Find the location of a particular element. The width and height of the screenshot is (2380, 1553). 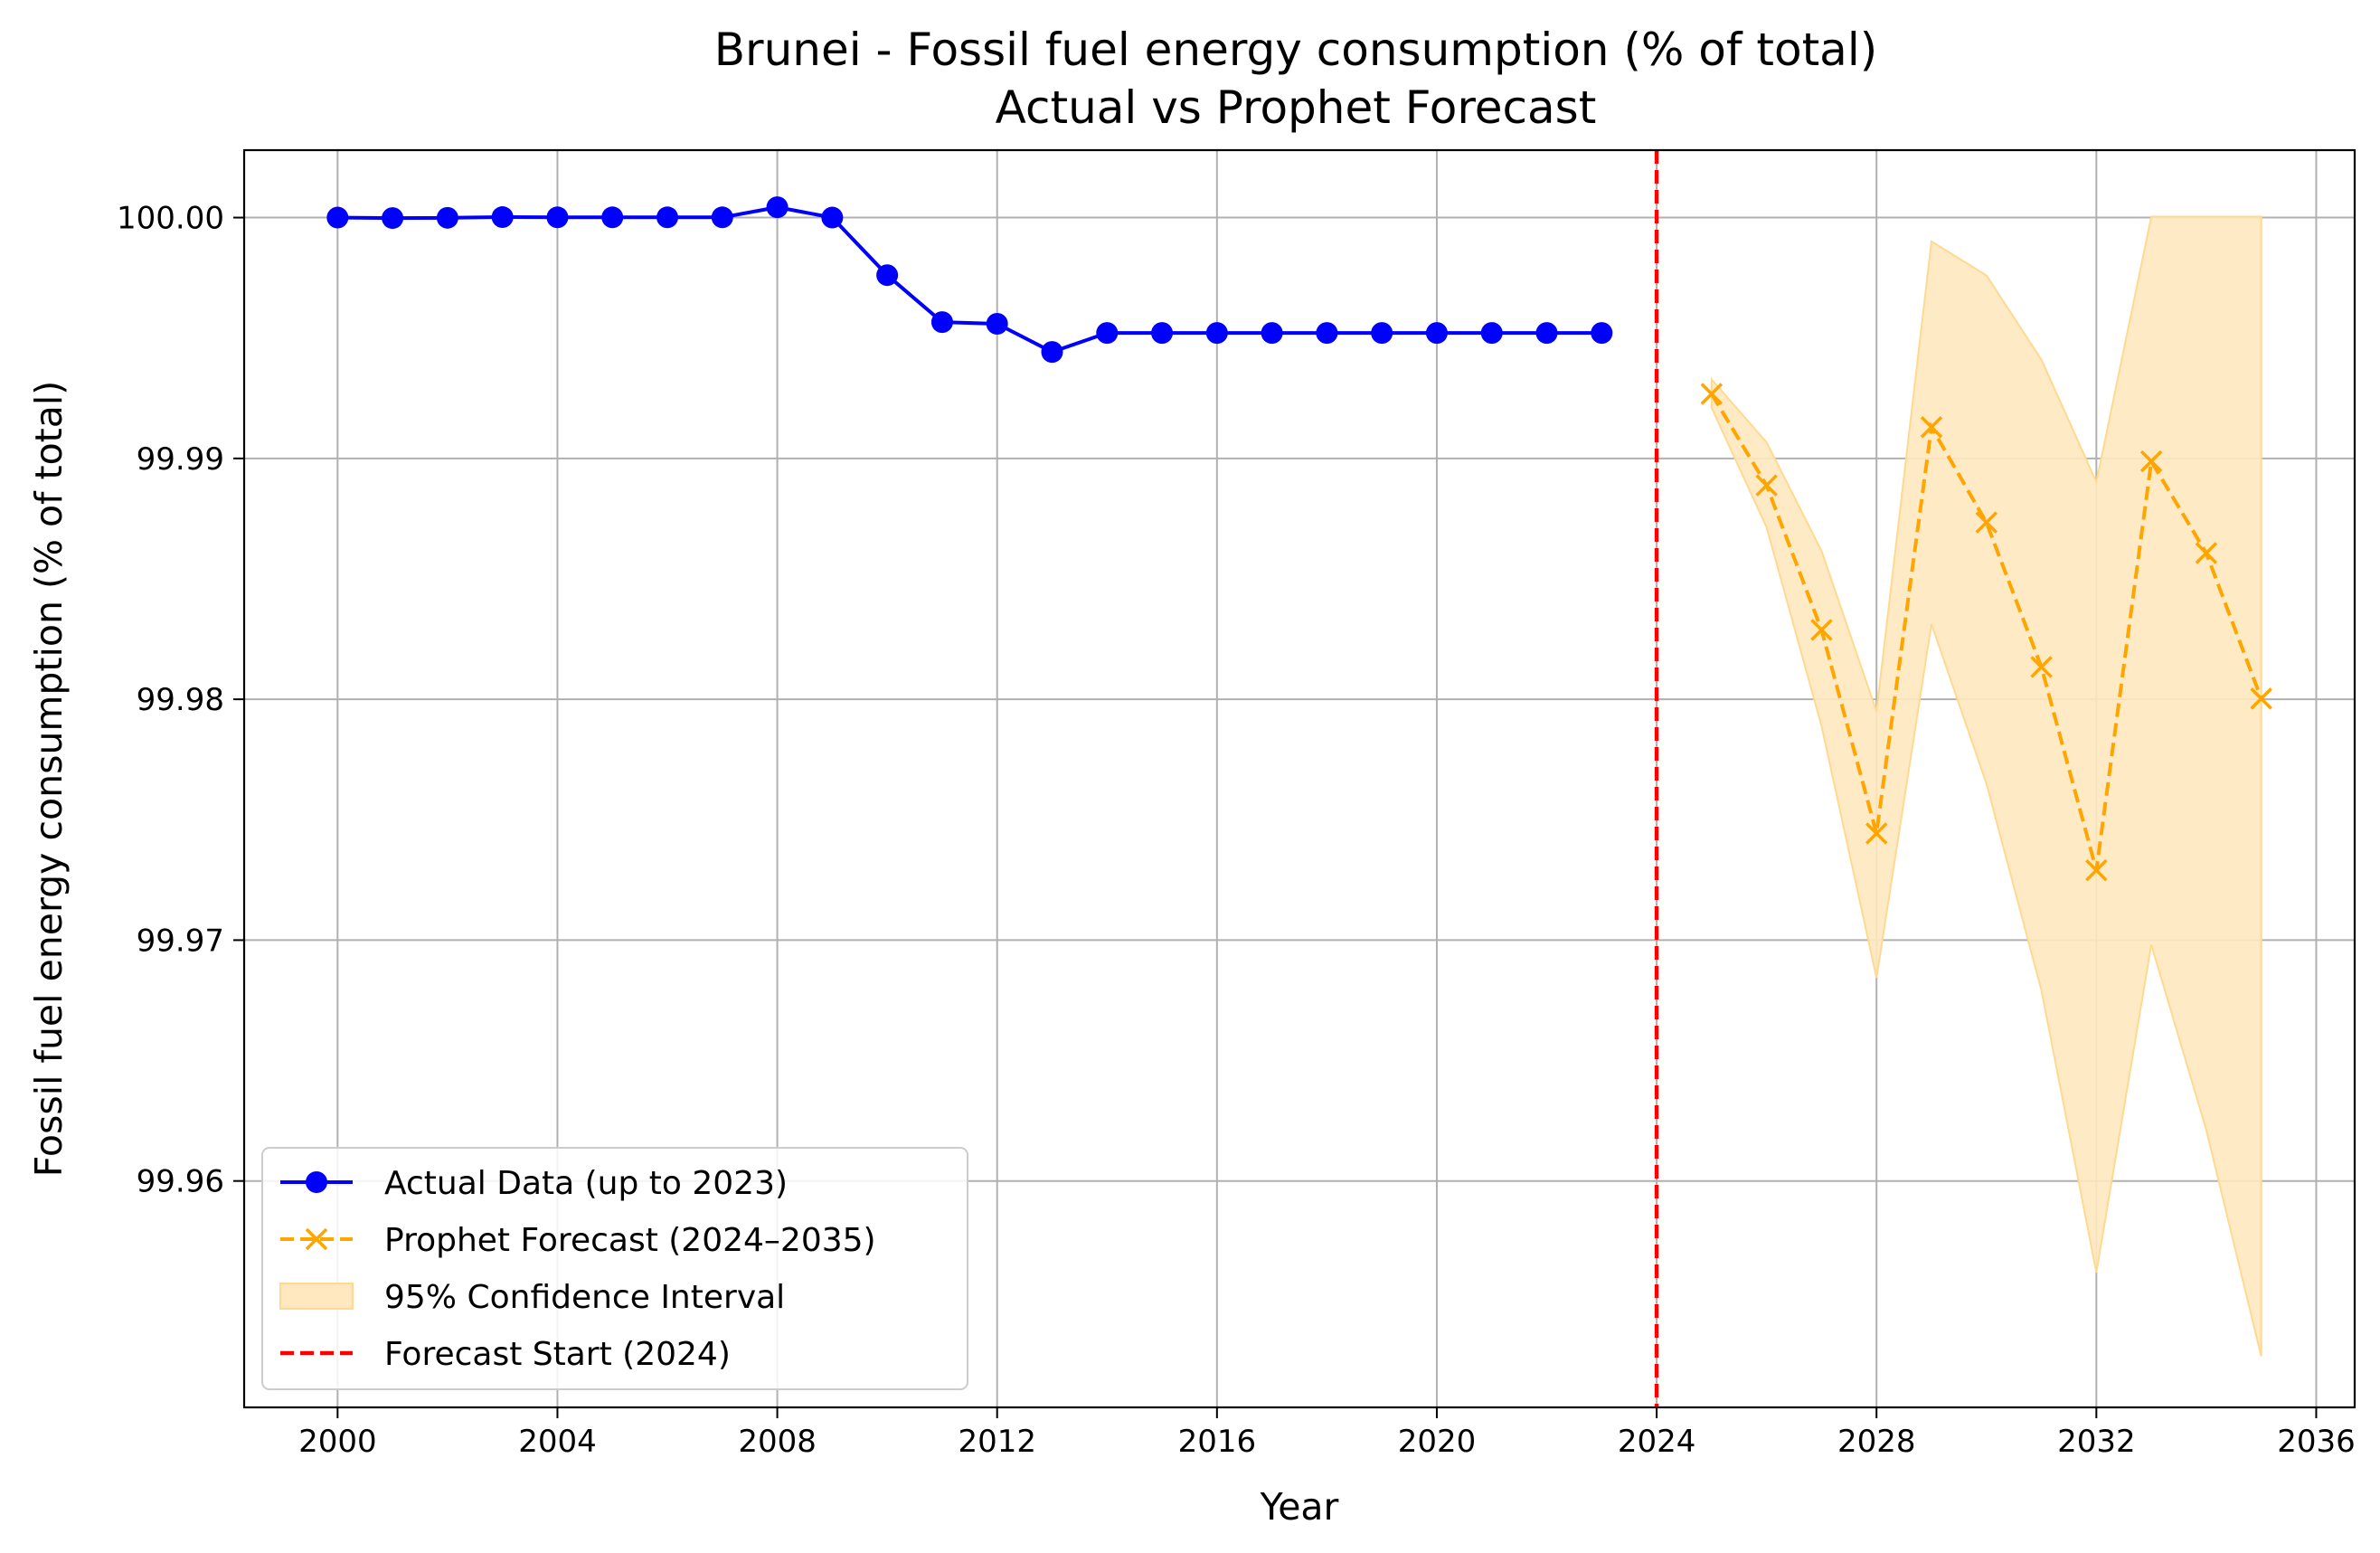

forecast-series is located at coordinates (1986, 633).